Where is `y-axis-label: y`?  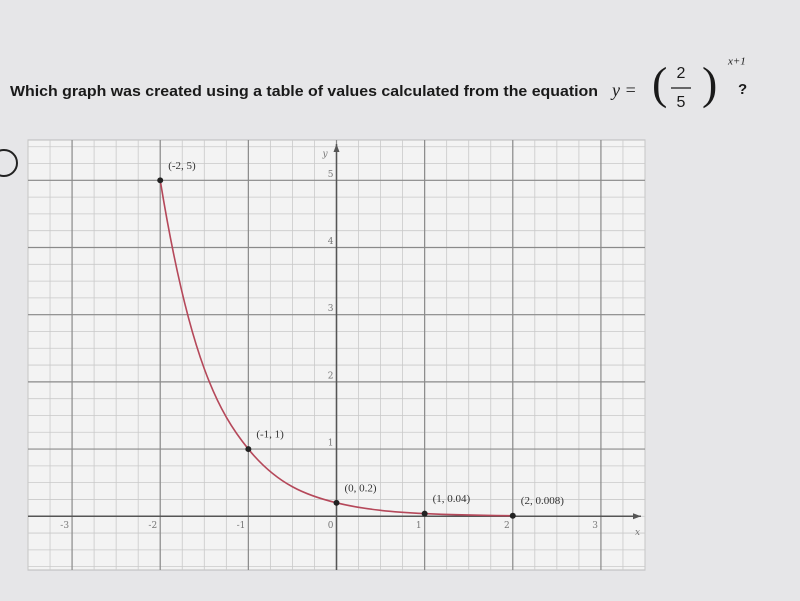 y-axis-label: y is located at coordinates (325, 155).